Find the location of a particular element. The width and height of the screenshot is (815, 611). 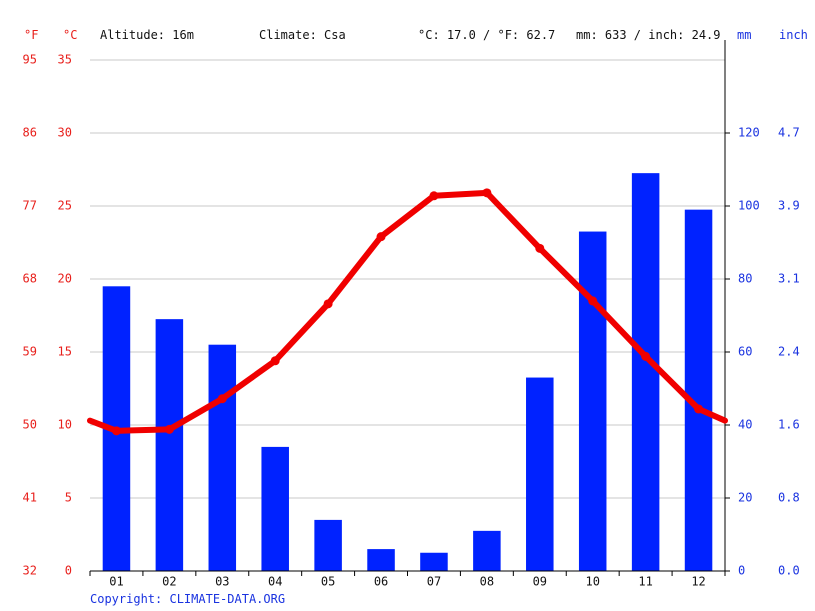

month-tick-label: 03 is located at coordinates (222, 582).